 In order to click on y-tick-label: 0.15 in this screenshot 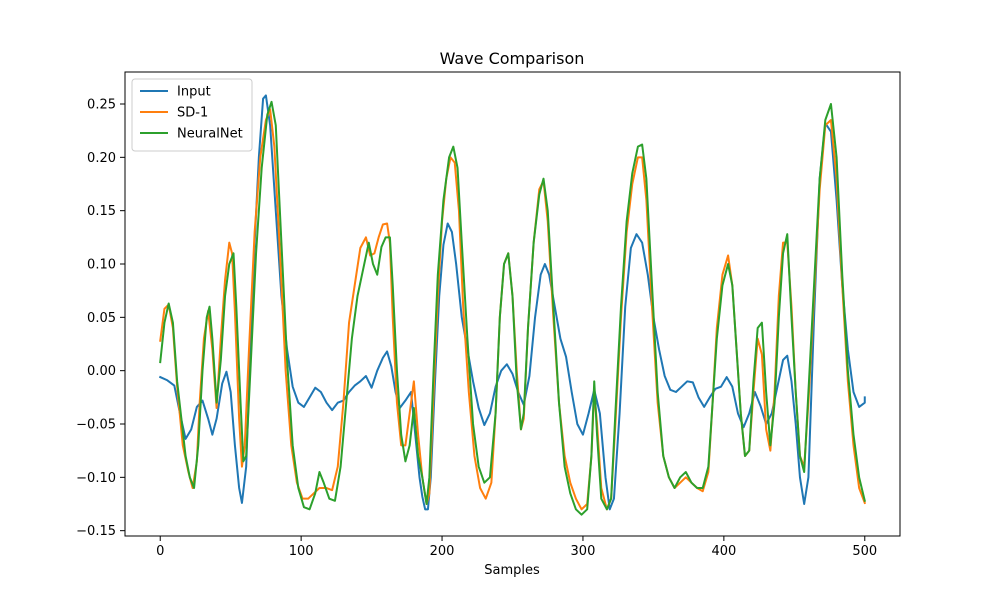, I will do `click(101, 211)`.